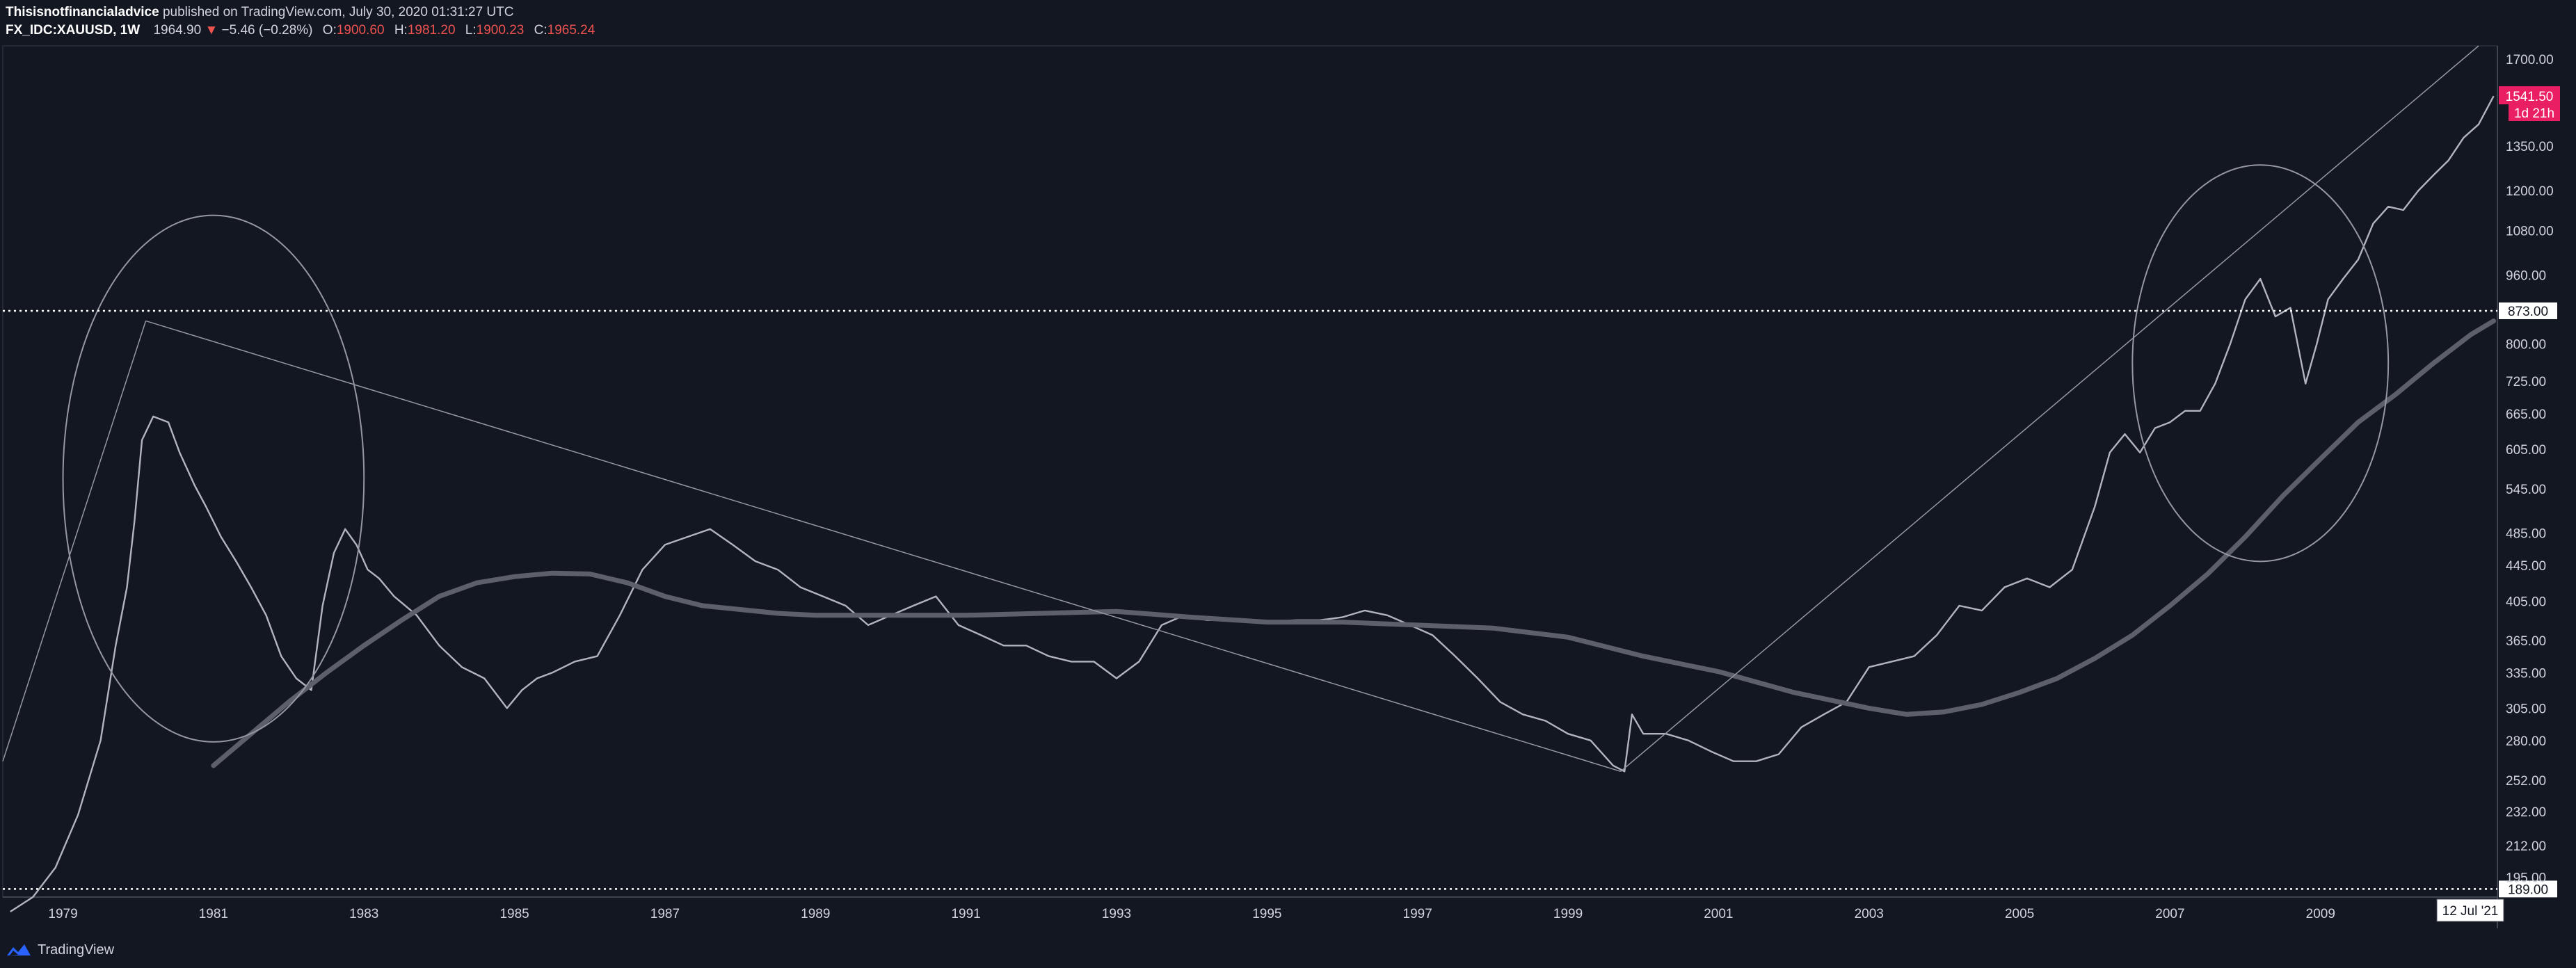  I want to click on time-tick-label: 2007, so click(2169, 914).